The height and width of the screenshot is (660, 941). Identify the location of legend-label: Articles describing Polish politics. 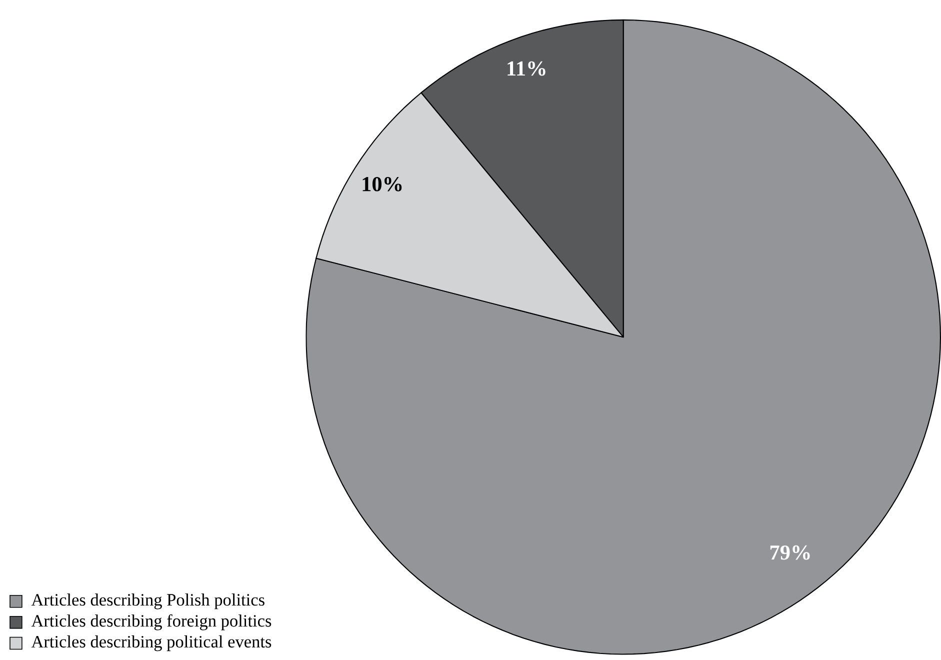
(147, 601).